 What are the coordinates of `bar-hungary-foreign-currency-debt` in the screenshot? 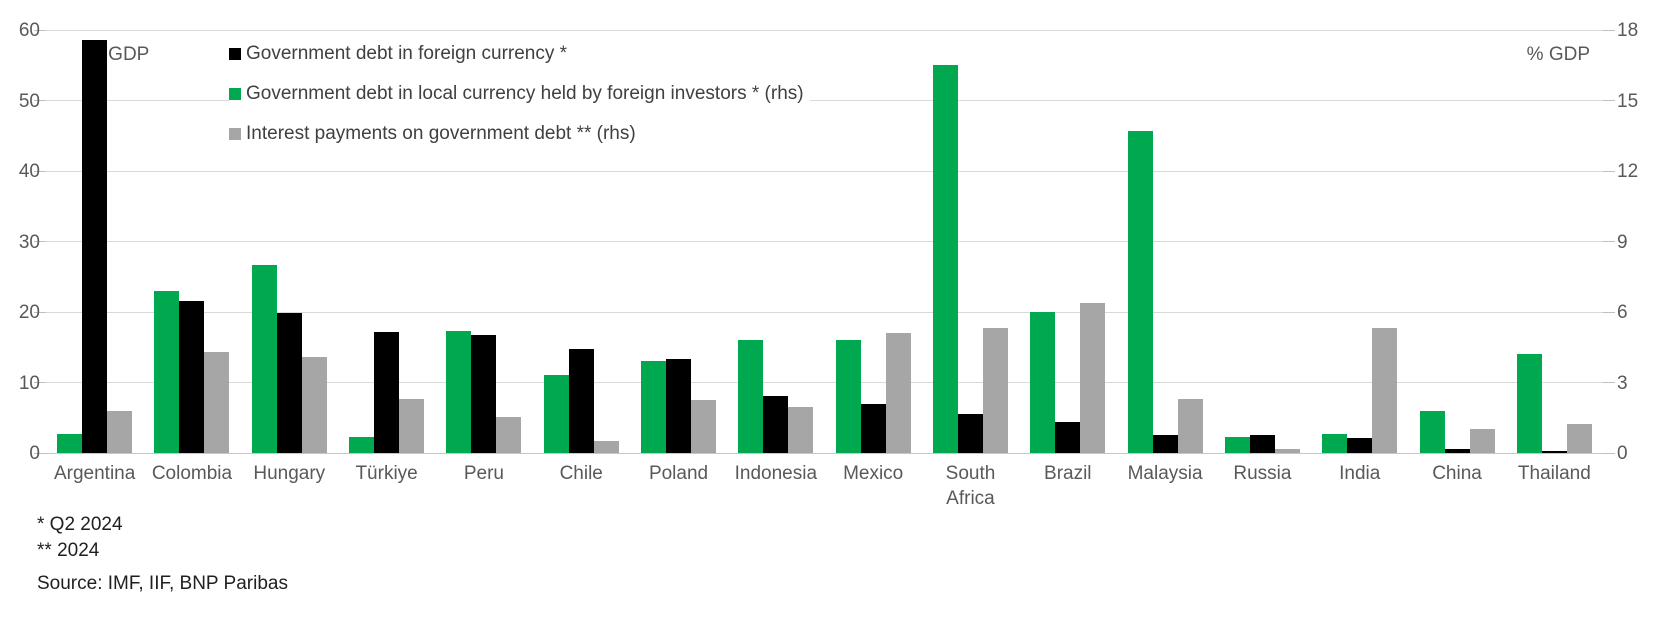 It's located at (289, 383).